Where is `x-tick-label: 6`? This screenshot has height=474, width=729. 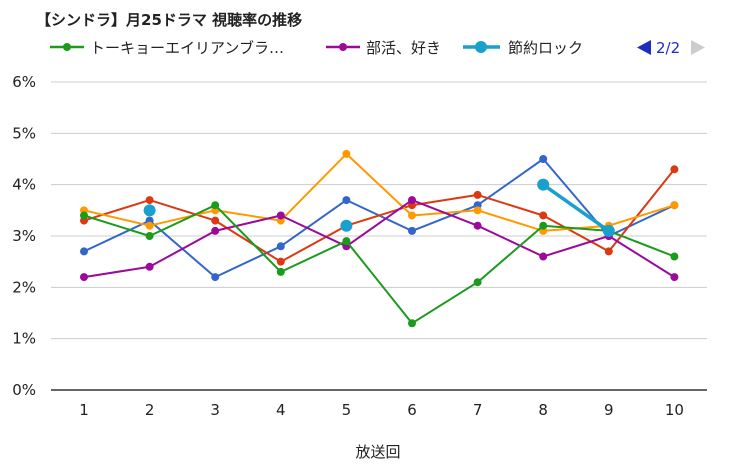 x-tick-label: 6 is located at coordinates (412, 410).